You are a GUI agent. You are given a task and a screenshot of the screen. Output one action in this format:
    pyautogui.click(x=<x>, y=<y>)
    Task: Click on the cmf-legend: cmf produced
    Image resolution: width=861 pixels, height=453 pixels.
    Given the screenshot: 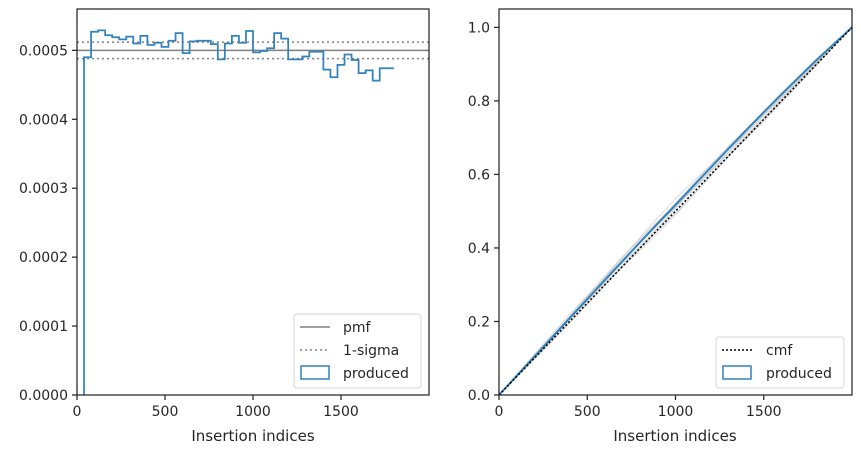 What is the action you would take?
    pyautogui.click(x=780, y=362)
    